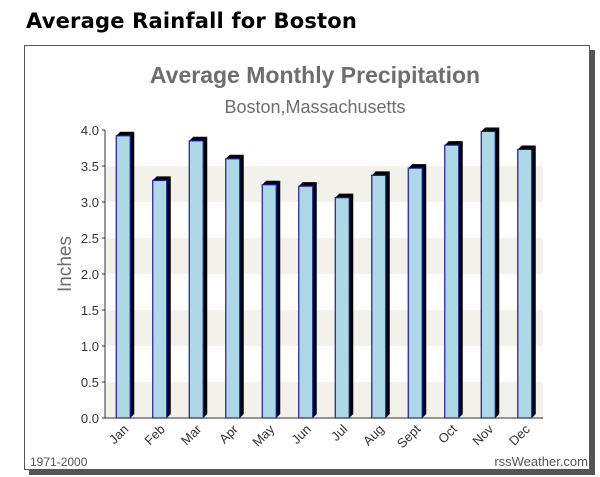 The height and width of the screenshot is (477, 600). Describe the element at coordinates (271, 299) in the screenshot. I see `bar-may` at that location.